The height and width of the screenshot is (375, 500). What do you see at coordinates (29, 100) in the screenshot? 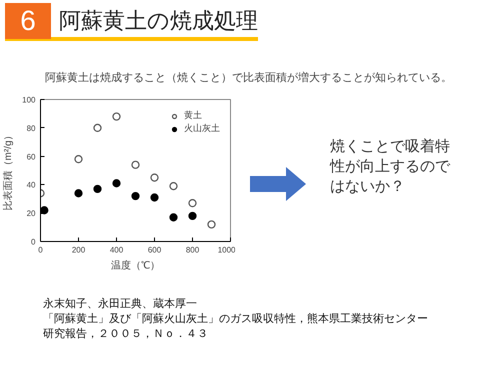
I see `y-tick-label: 100` at bounding box center [29, 100].